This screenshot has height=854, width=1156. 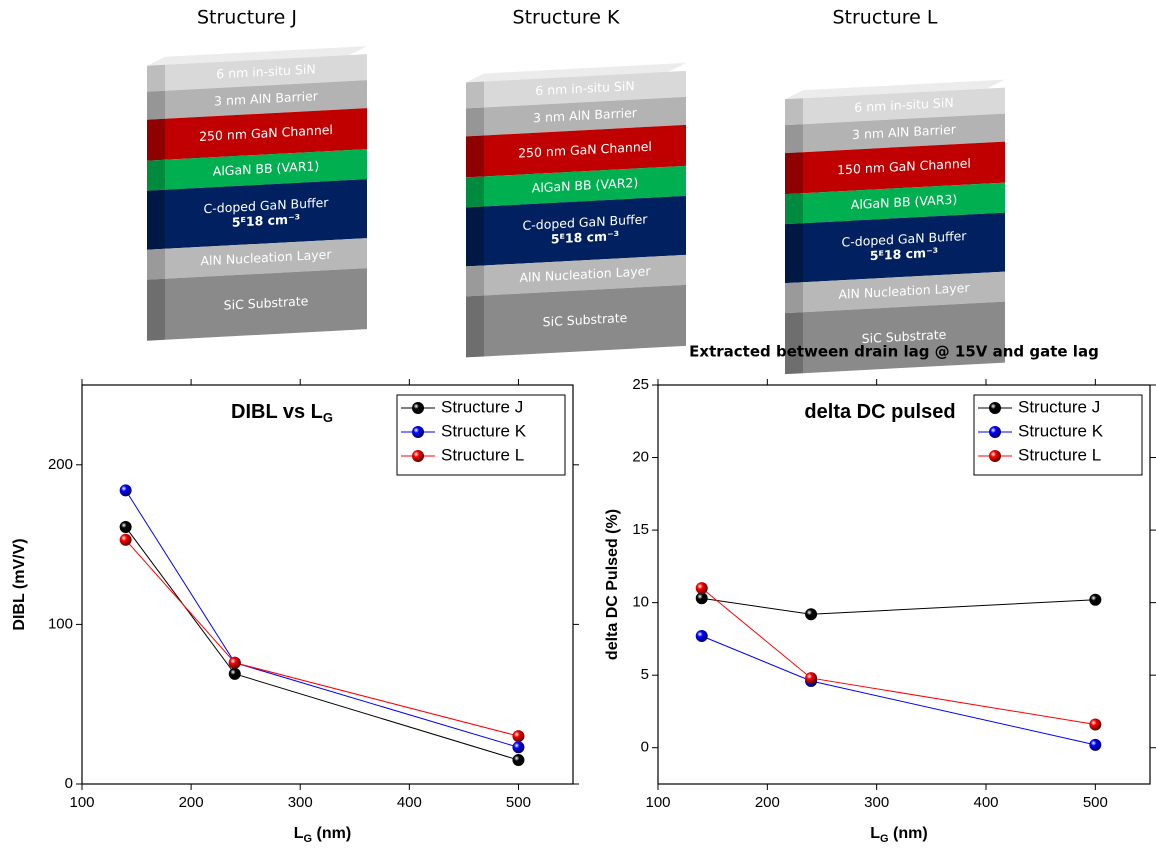 I want to click on title-text: DIBL vs L, so click(x=277, y=412).